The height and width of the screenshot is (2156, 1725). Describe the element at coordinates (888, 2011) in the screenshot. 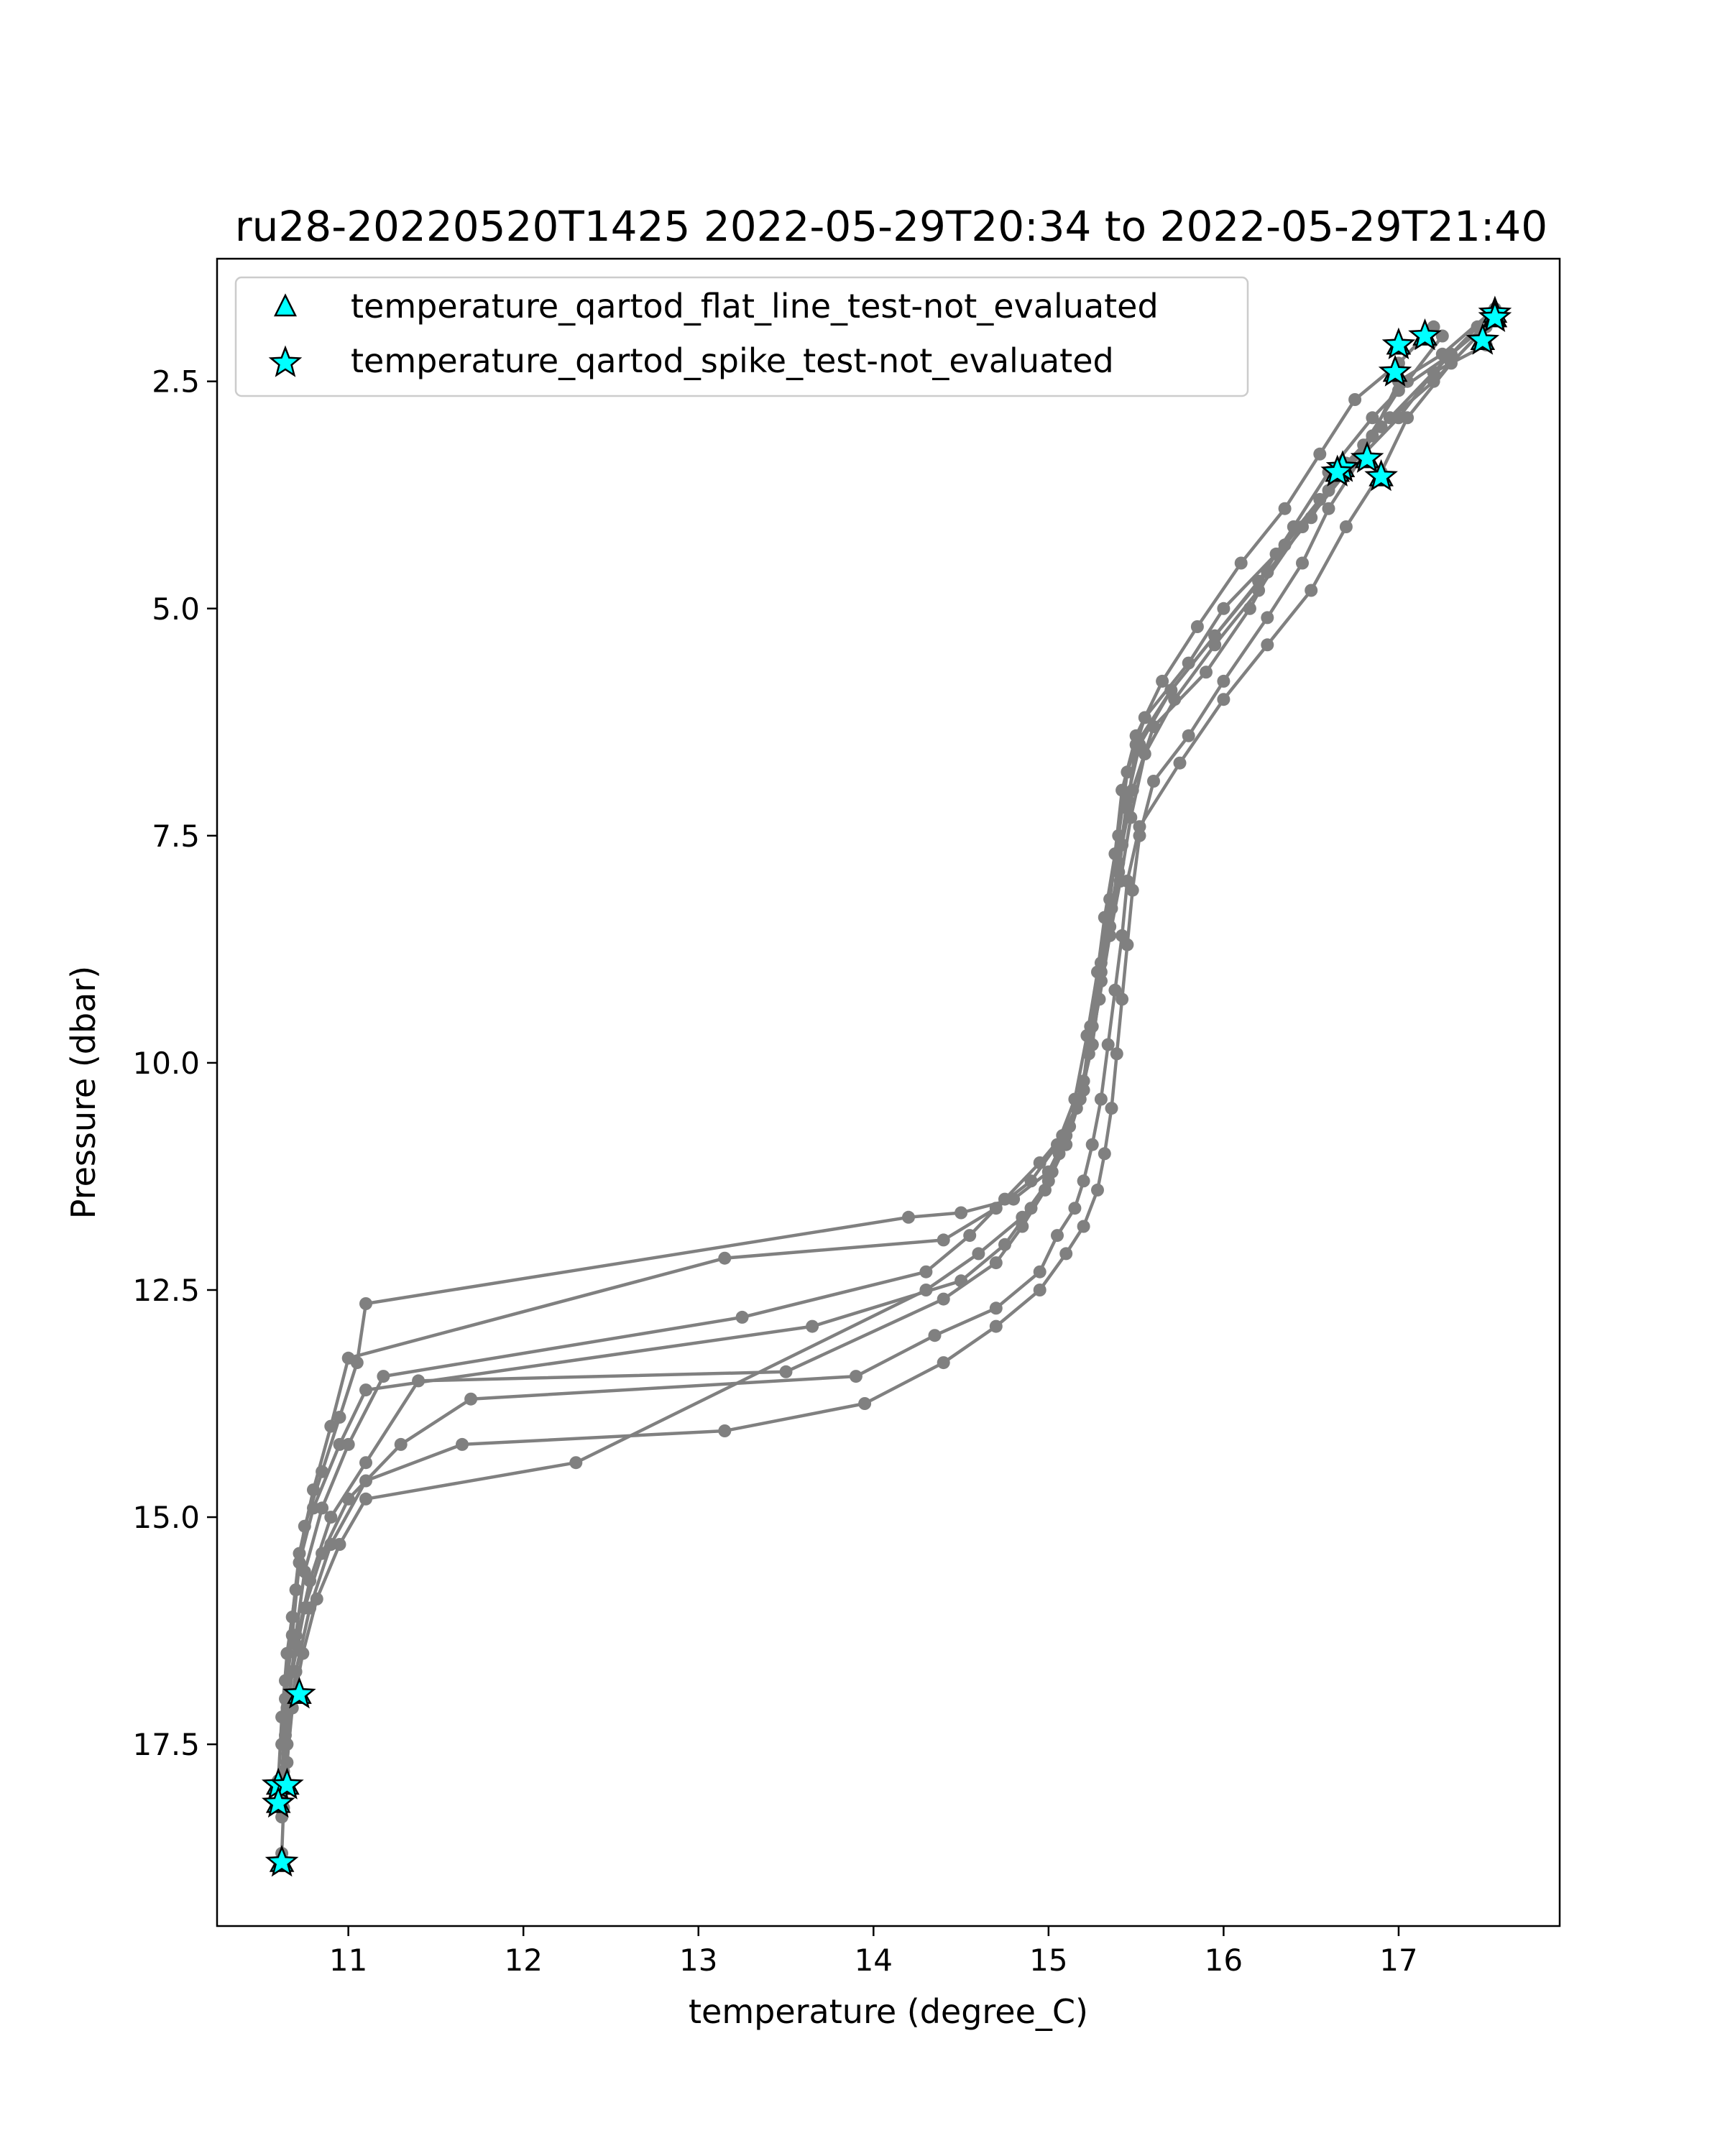

I see `x-axis-label: temperature (degree_C)` at that location.